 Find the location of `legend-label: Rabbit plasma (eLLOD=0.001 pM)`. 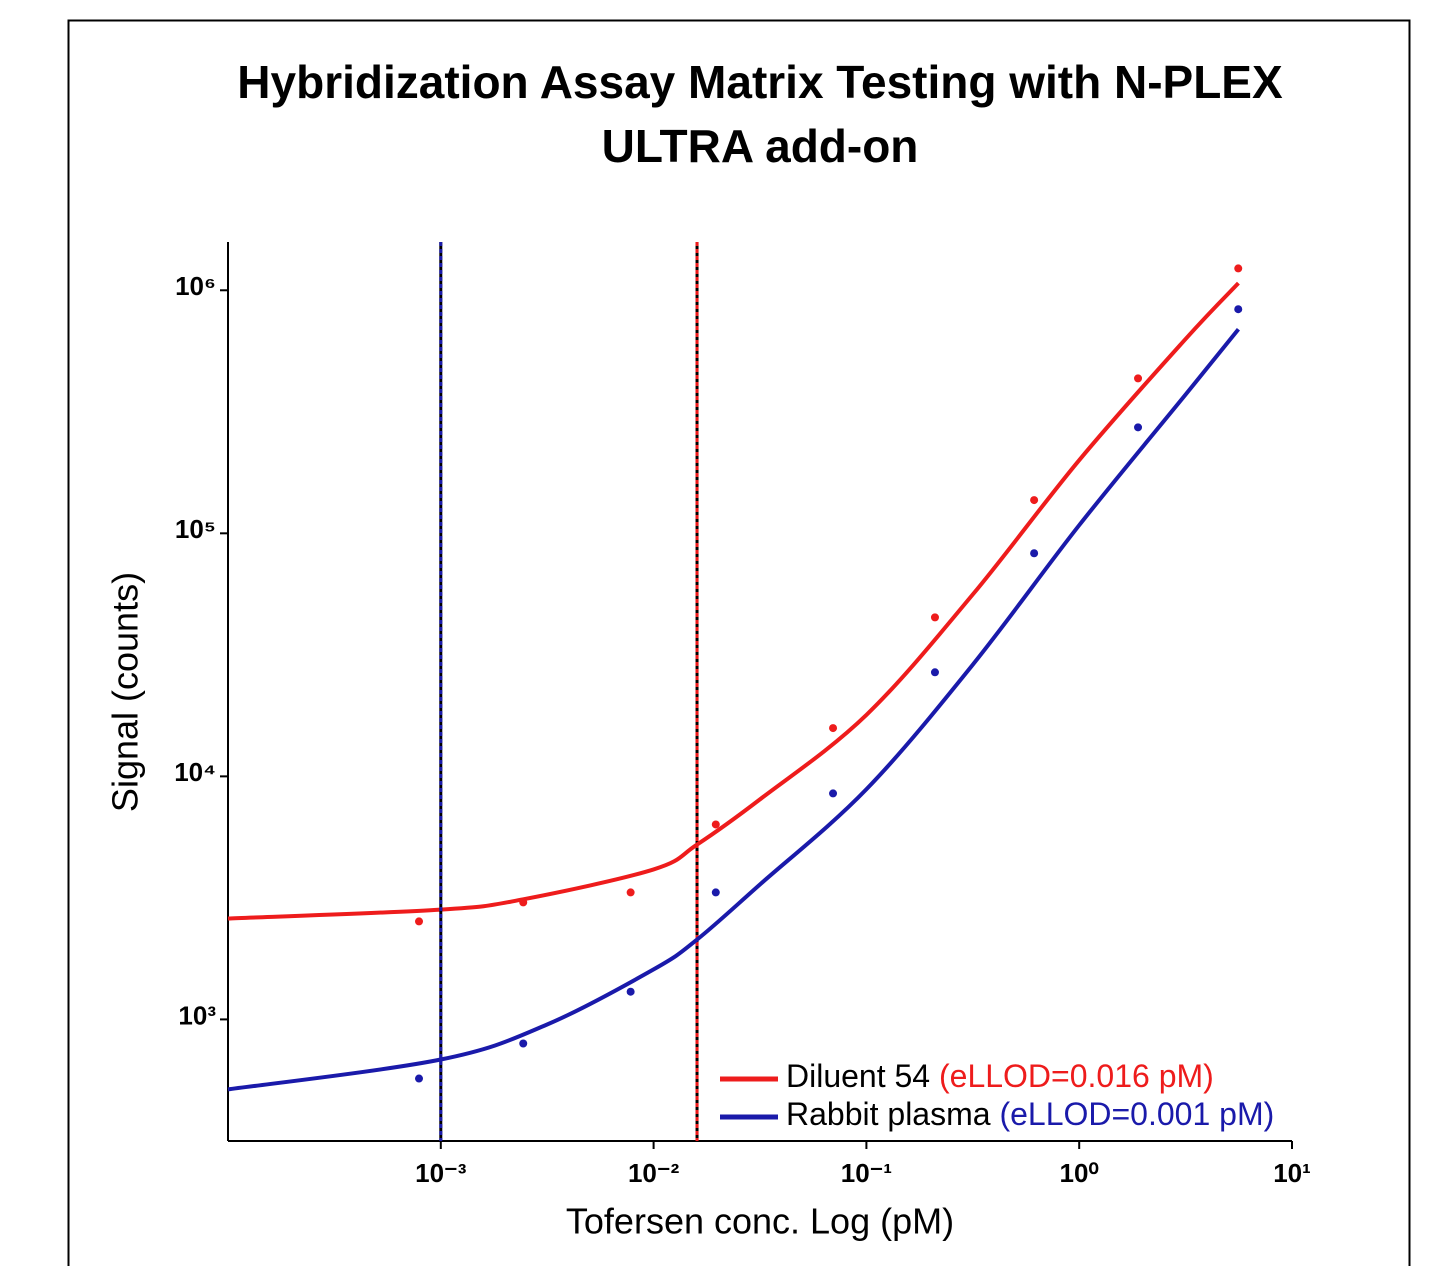

legend-label: Rabbit plasma (eLLOD=0.001 pM) is located at coordinates (1030, 1114).